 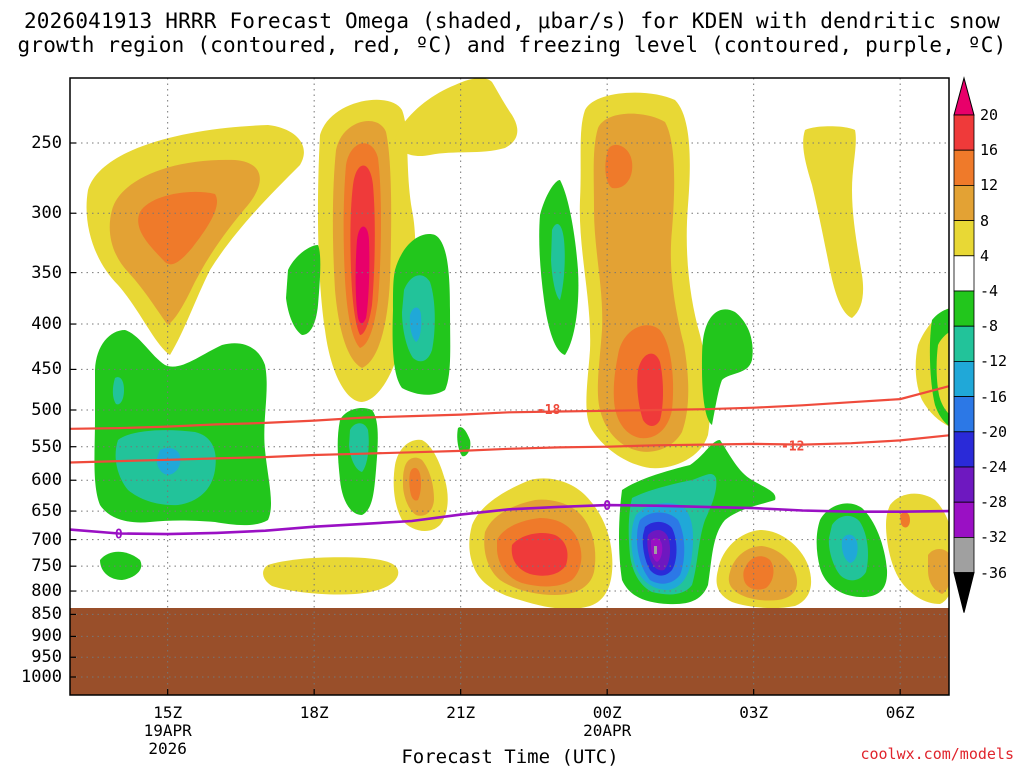 I want to click on colorbar, so click(x=964, y=344).